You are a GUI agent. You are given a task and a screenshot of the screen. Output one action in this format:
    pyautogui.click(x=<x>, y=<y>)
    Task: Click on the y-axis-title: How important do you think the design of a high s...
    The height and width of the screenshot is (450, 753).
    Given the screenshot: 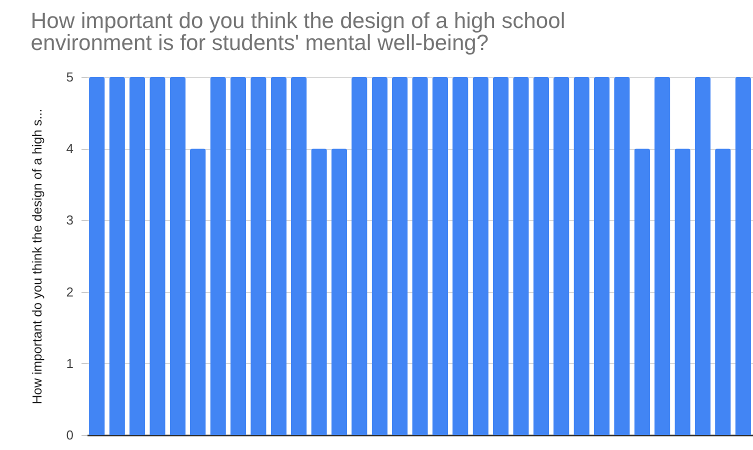 What is the action you would take?
    pyautogui.click(x=36, y=256)
    